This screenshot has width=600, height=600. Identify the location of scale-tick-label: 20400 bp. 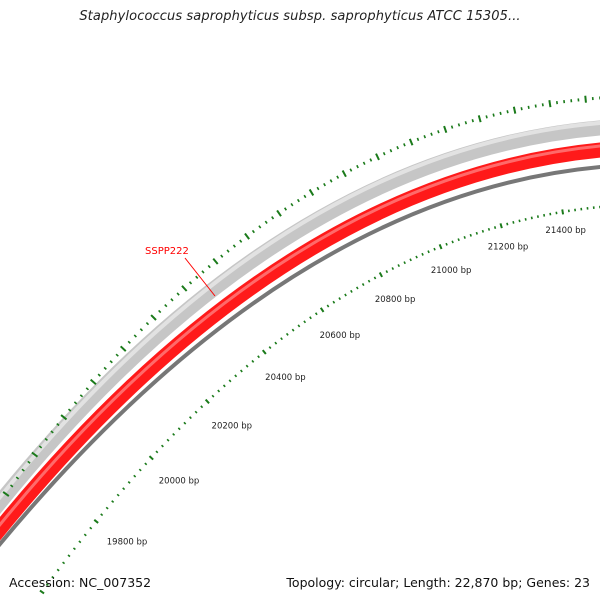
(285, 378).